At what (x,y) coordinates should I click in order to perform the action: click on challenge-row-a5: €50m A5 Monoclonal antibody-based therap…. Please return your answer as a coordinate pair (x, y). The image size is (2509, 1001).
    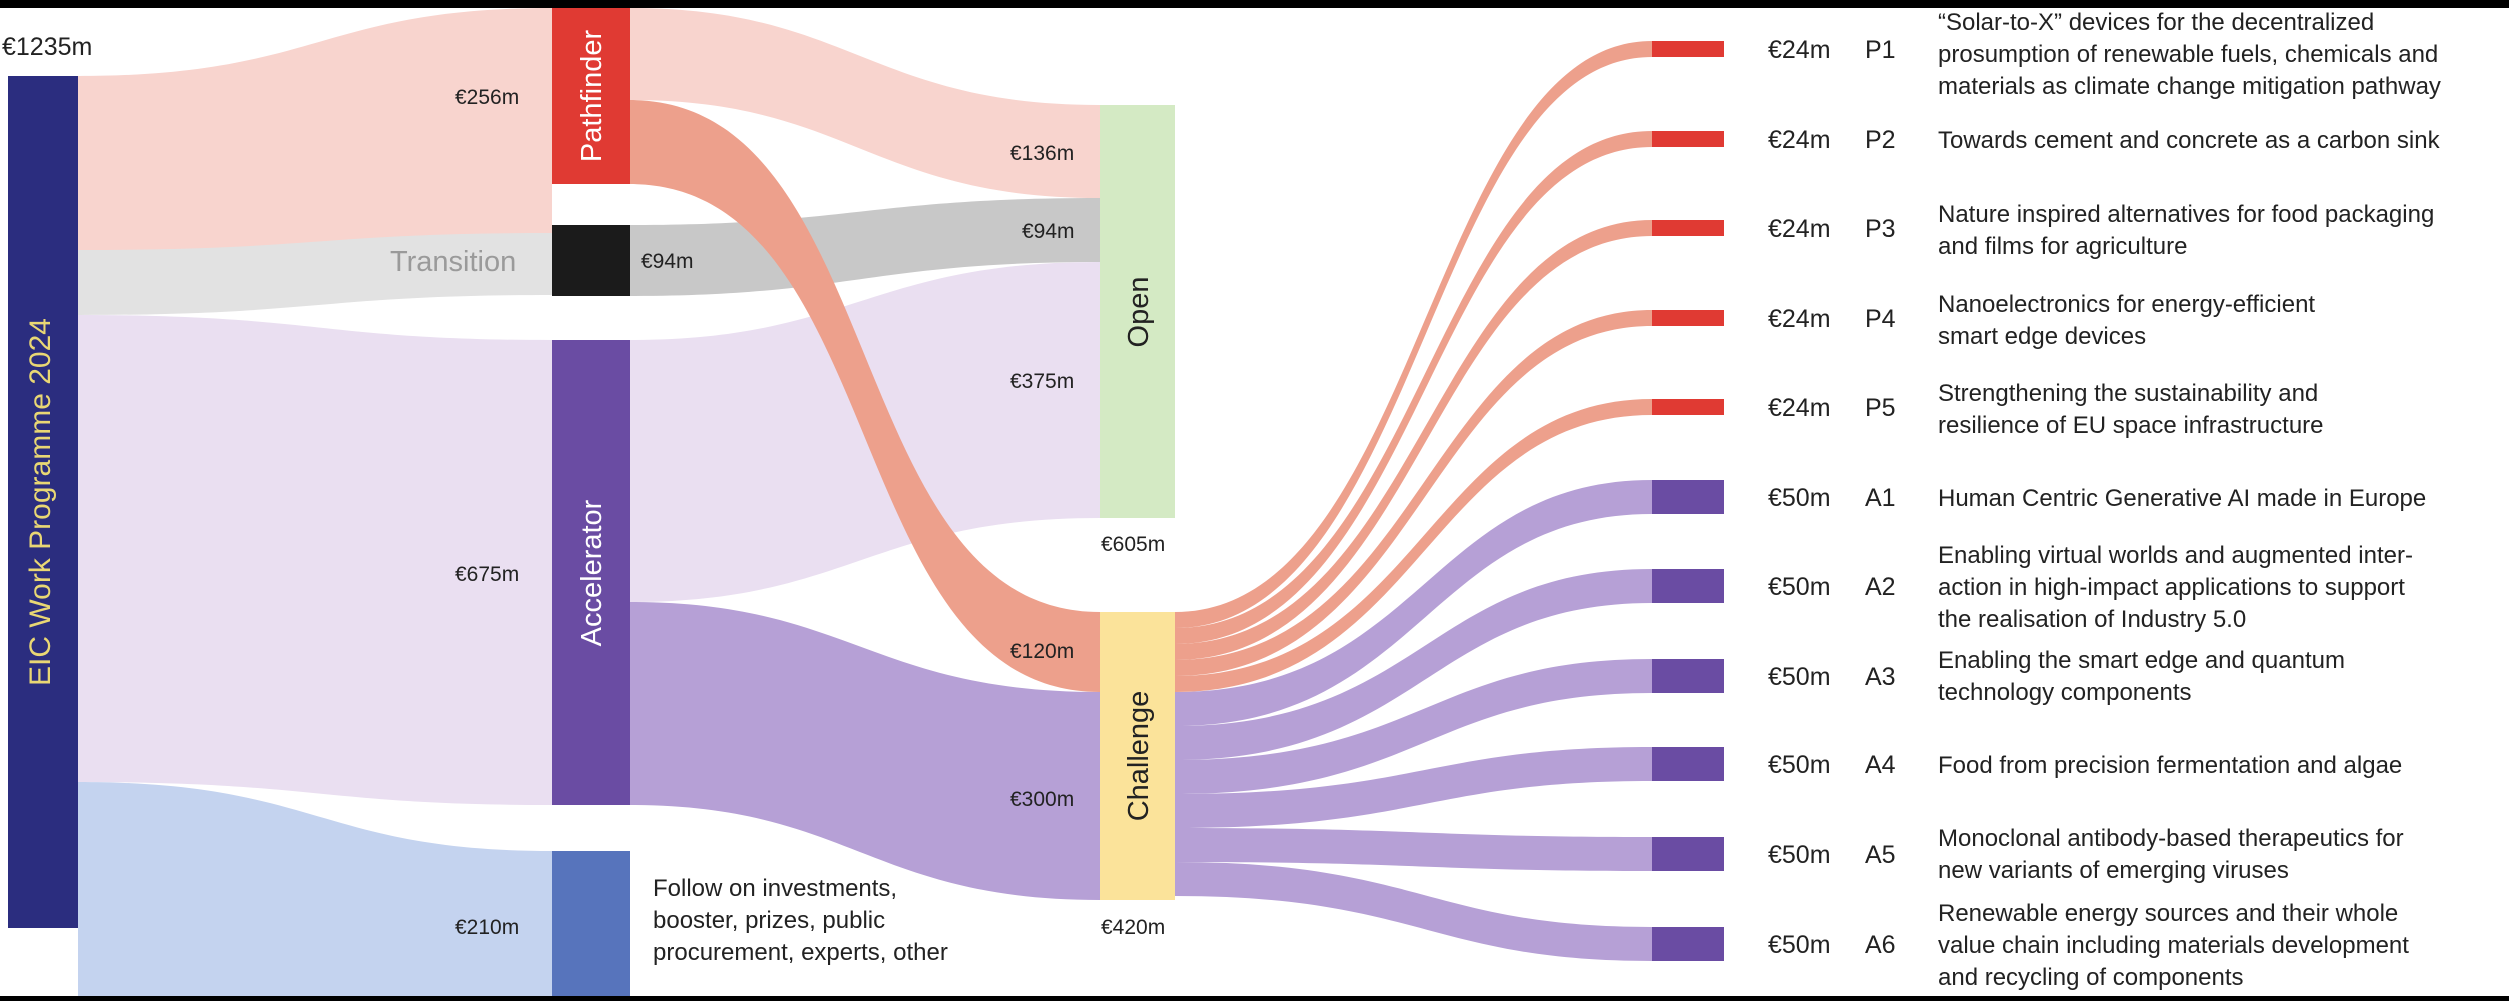
    Looking at the image, I should click on (2028, 854).